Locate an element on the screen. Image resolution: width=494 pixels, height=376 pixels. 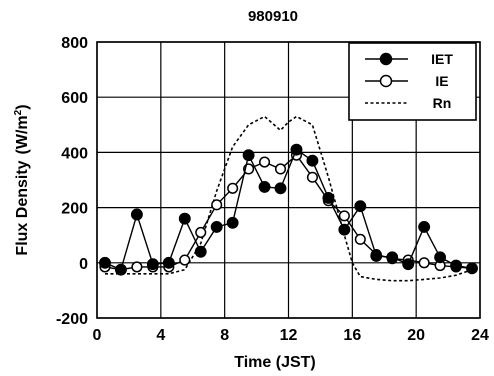
y-tick-labels: -200 0 200 400 600 800 is located at coordinates (72, 181).